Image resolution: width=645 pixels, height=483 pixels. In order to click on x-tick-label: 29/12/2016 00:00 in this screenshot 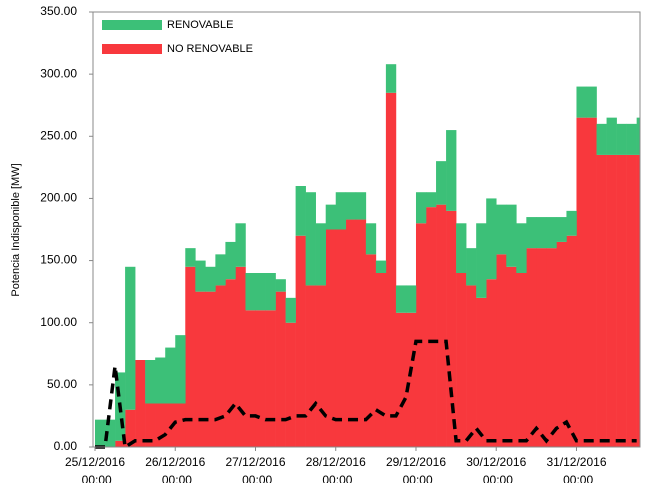, I will do `click(416, 469)`.